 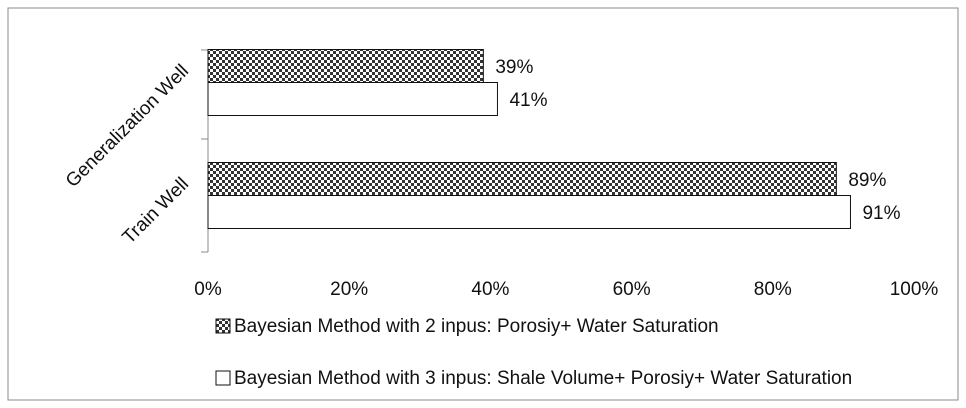 I want to click on x-tick-label: 0%, so click(x=208, y=289).